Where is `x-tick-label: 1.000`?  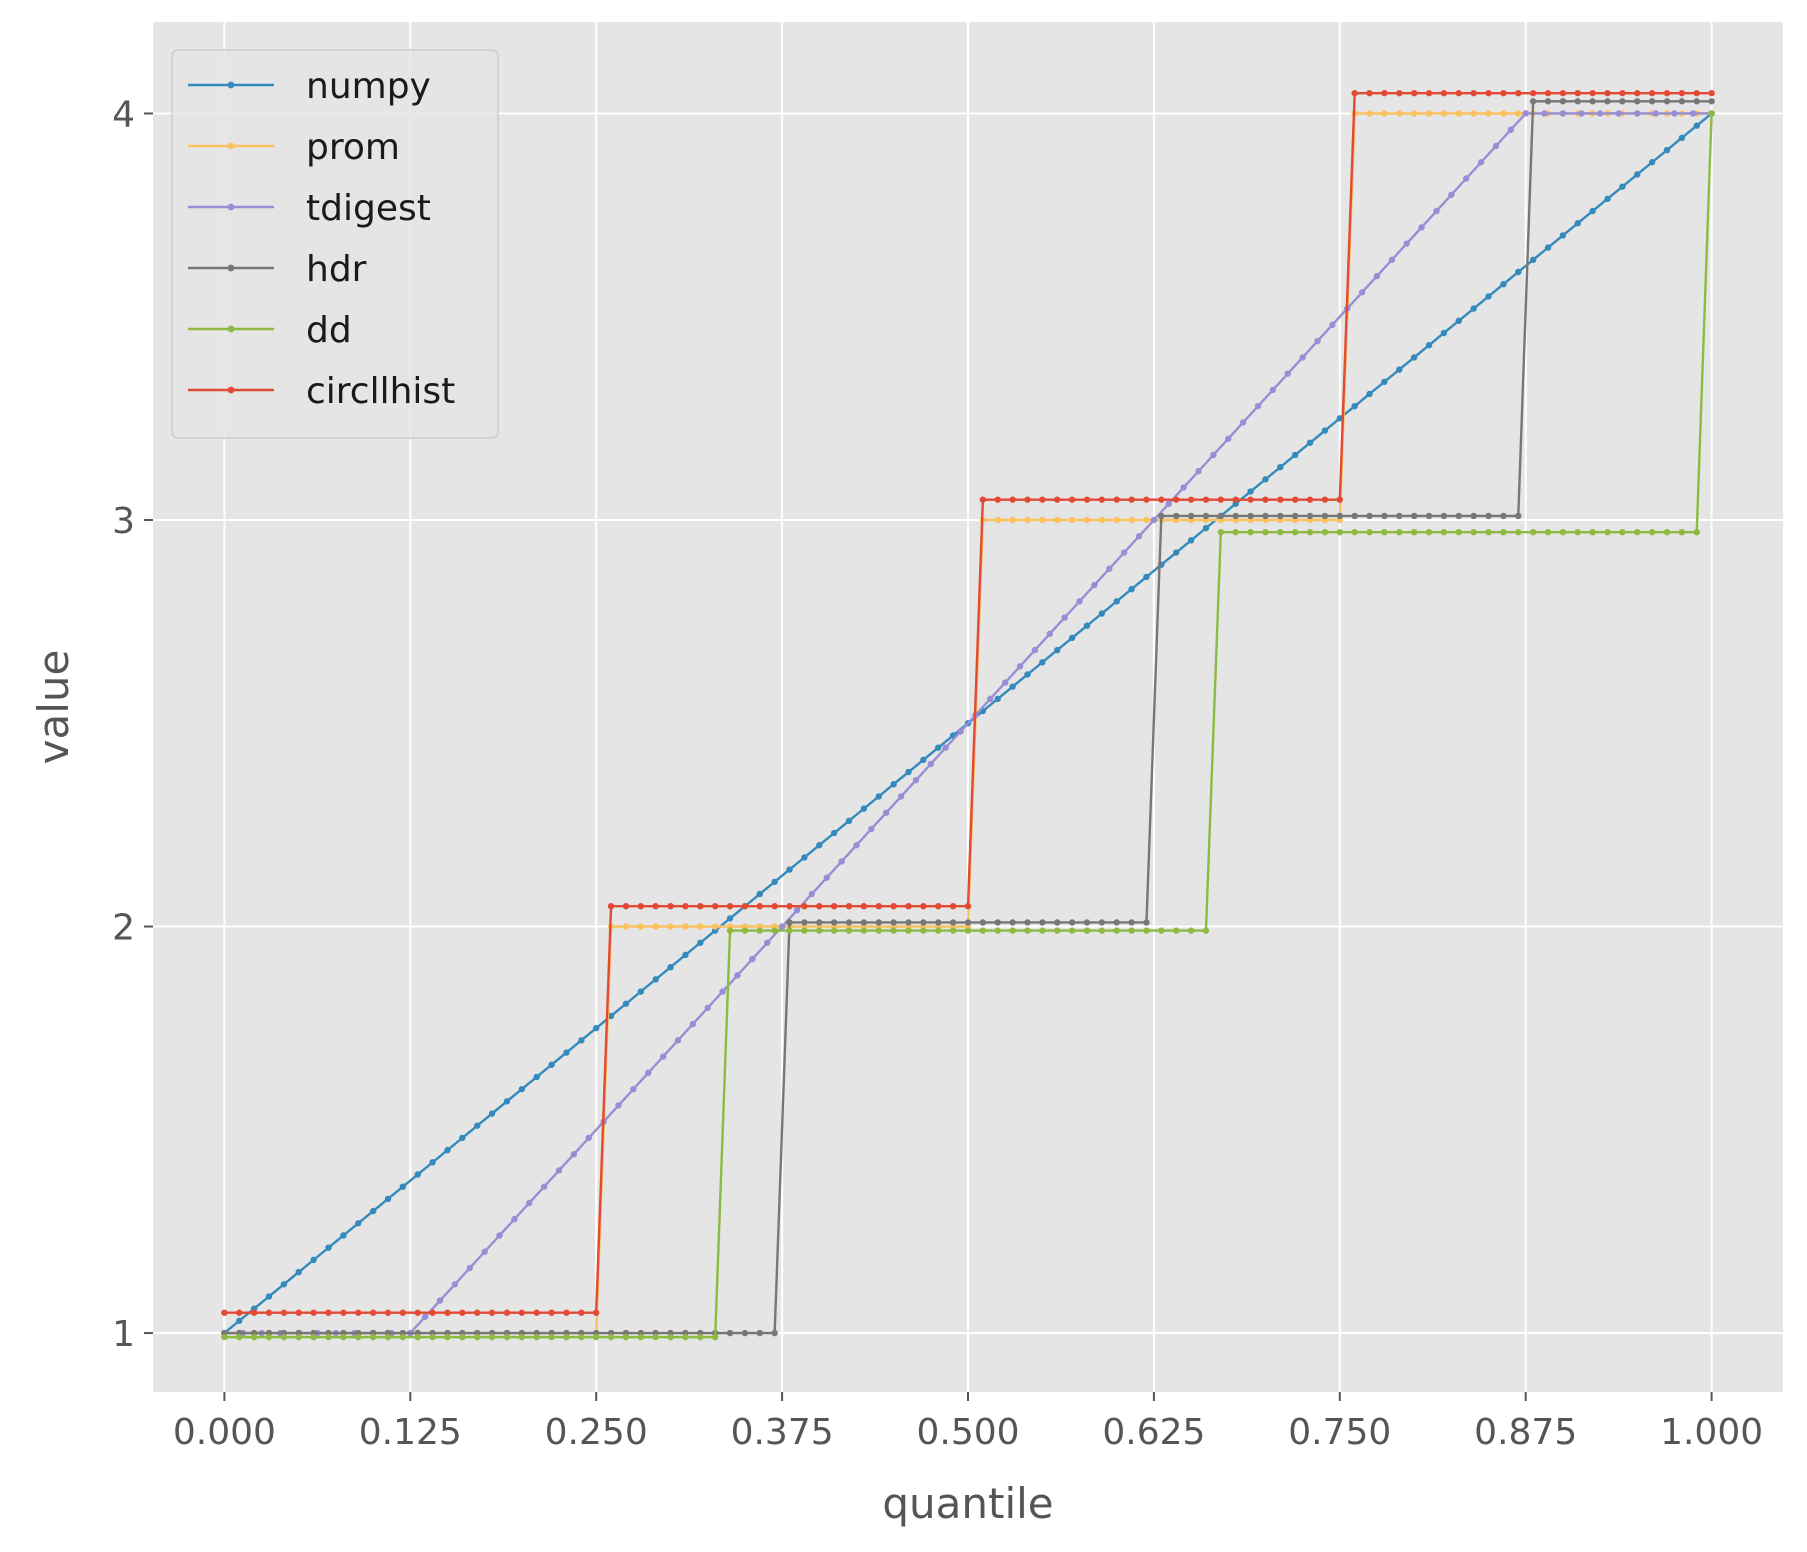
x-tick-label: 1.000 is located at coordinates (1711, 1432).